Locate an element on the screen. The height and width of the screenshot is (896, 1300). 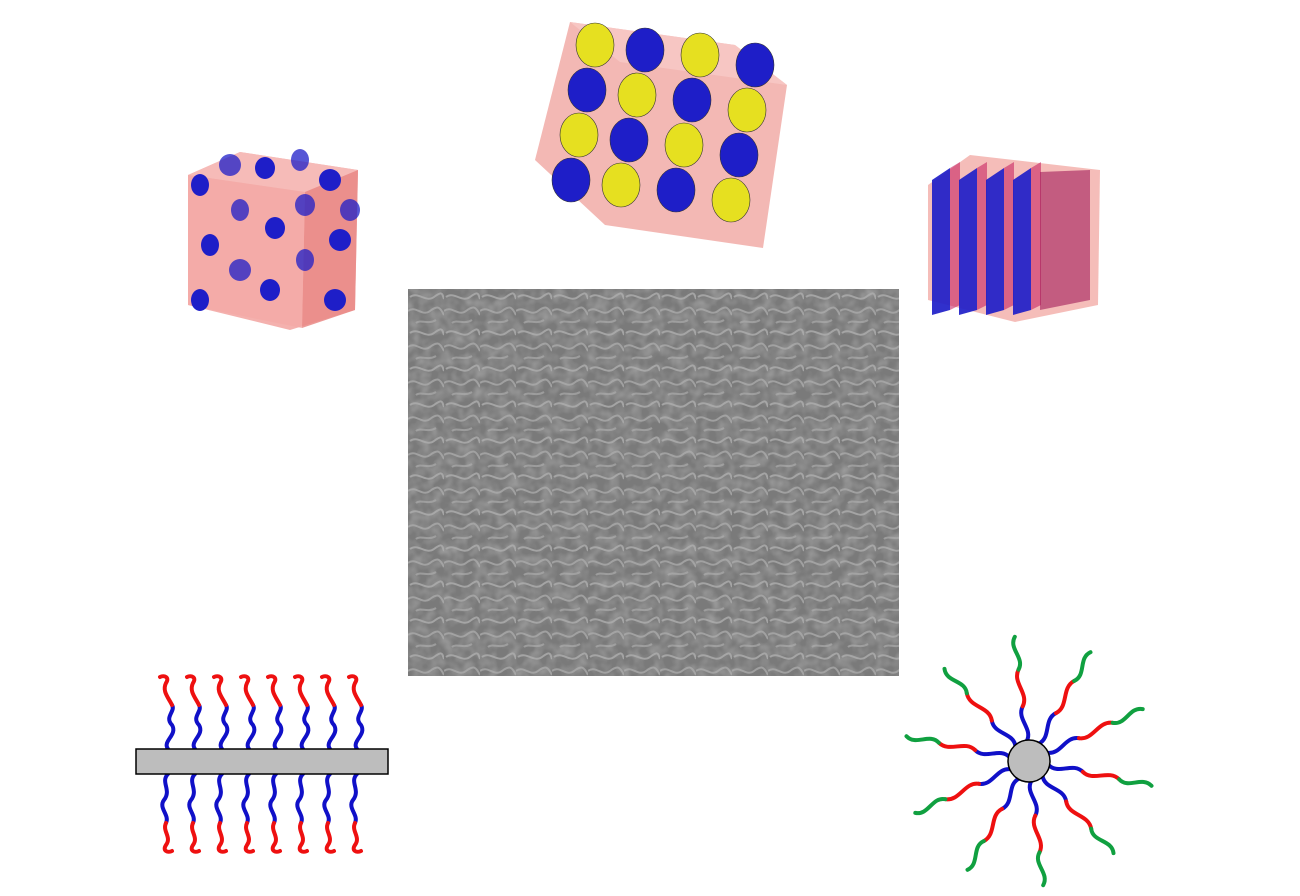
brush-schematic is located at coordinates (262, 764).